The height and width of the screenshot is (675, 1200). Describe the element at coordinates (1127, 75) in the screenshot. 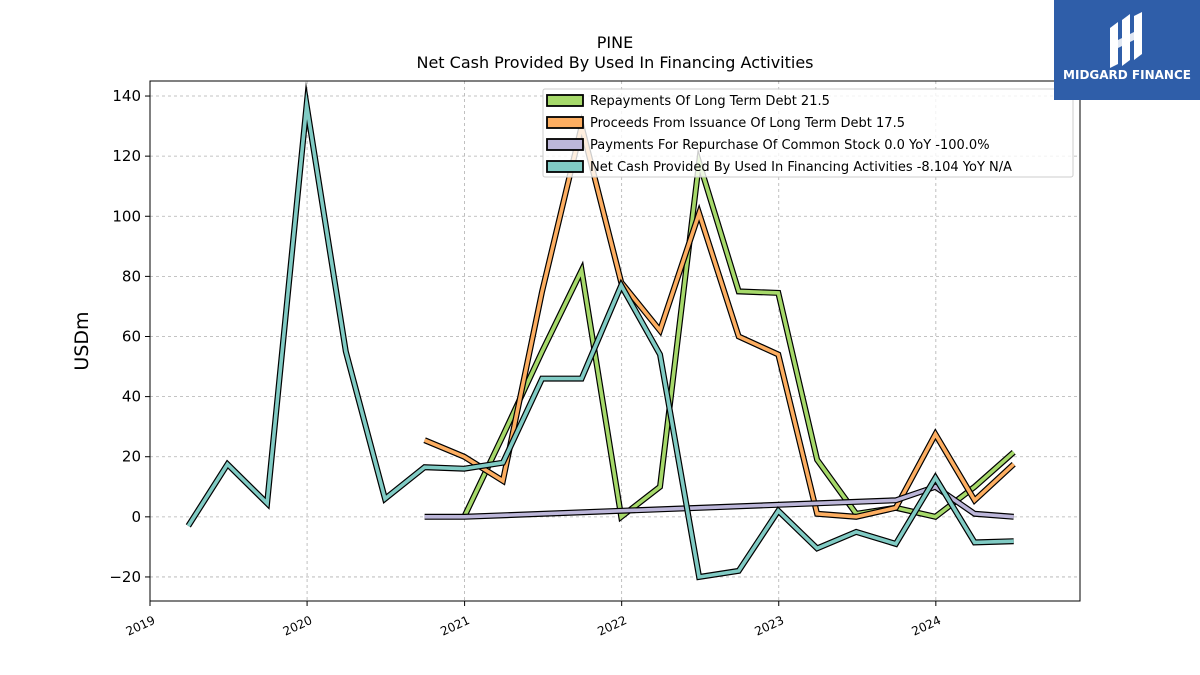

I see `brand-logo-text: MIDGARD FINANCE` at that location.